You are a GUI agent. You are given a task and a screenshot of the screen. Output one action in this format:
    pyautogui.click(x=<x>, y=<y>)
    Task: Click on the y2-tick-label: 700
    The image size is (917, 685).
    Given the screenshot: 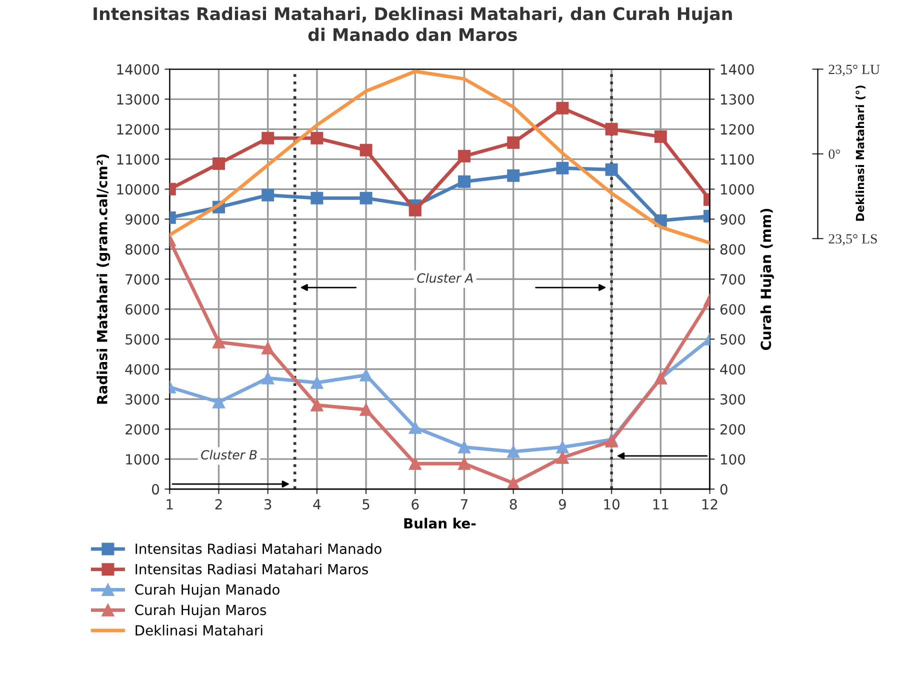 What is the action you would take?
    pyautogui.click(x=733, y=279)
    